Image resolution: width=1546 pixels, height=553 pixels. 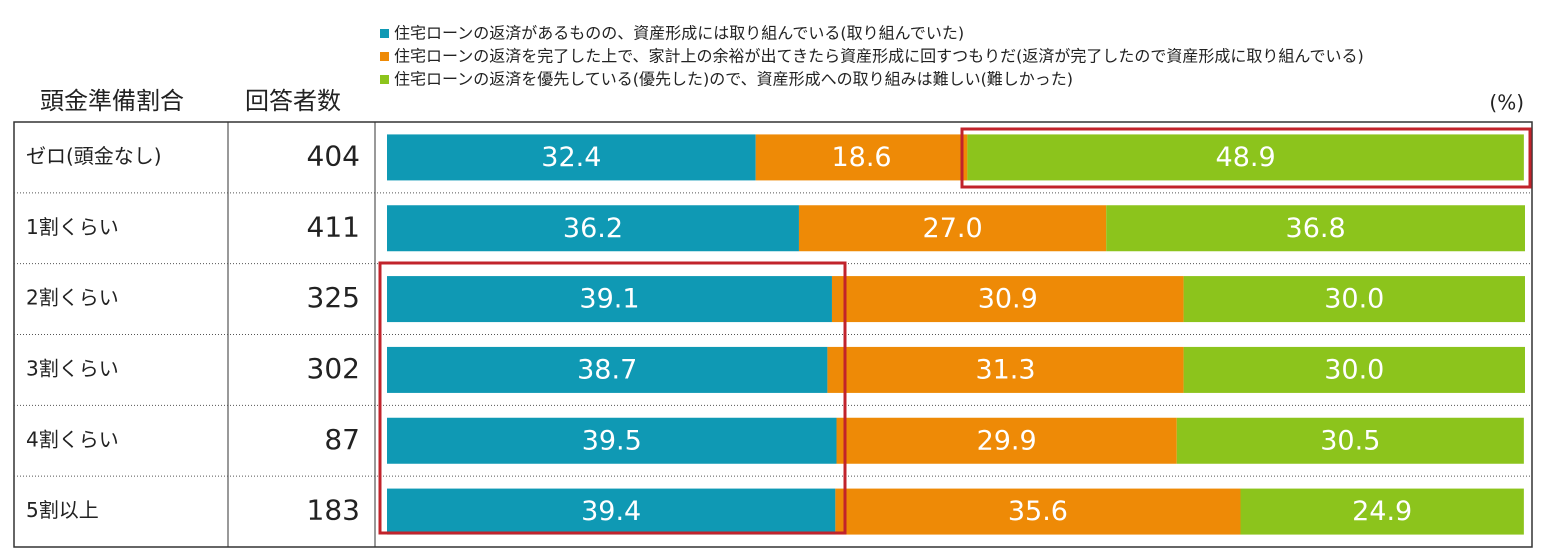 What do you see at coordinates (62, 510) in the screenshot?
I see `category-label: 5割以上` at bounding box center [62, 510].